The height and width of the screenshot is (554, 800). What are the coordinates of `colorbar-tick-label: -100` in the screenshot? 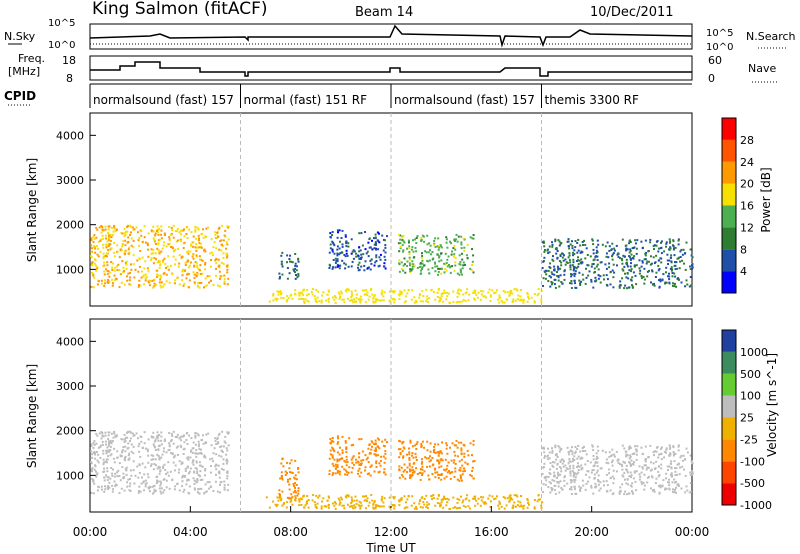 It's located at (752, 461).